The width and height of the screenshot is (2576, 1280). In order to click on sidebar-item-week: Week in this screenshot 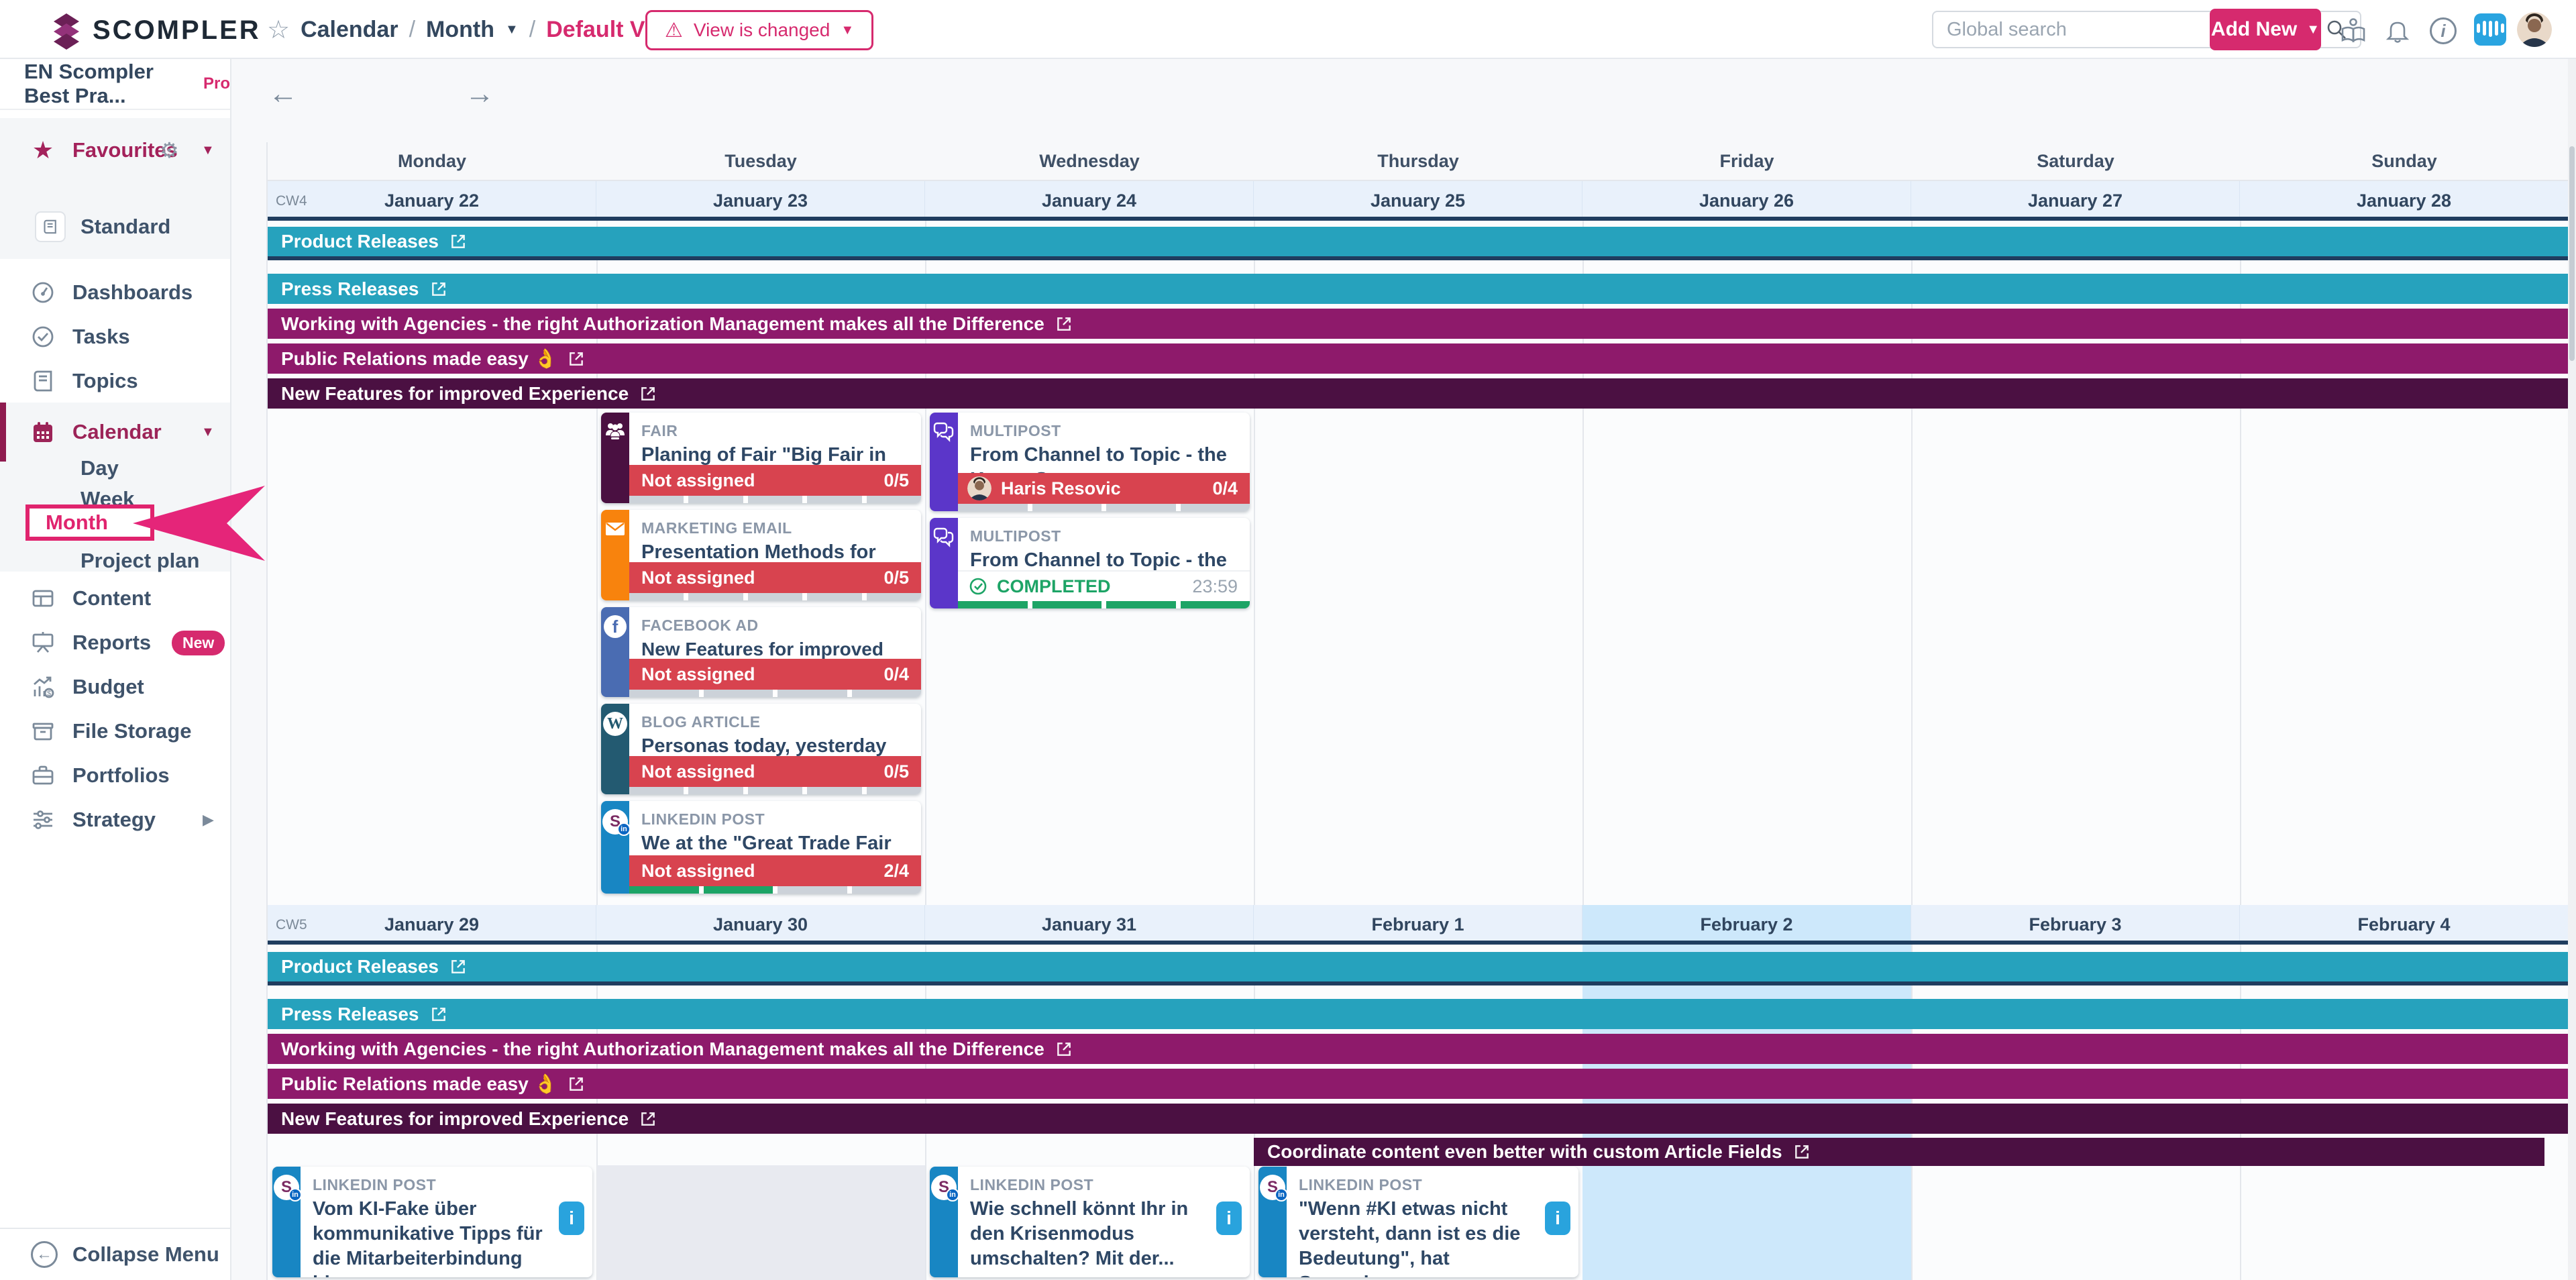, I will do `click(115, 500)`.